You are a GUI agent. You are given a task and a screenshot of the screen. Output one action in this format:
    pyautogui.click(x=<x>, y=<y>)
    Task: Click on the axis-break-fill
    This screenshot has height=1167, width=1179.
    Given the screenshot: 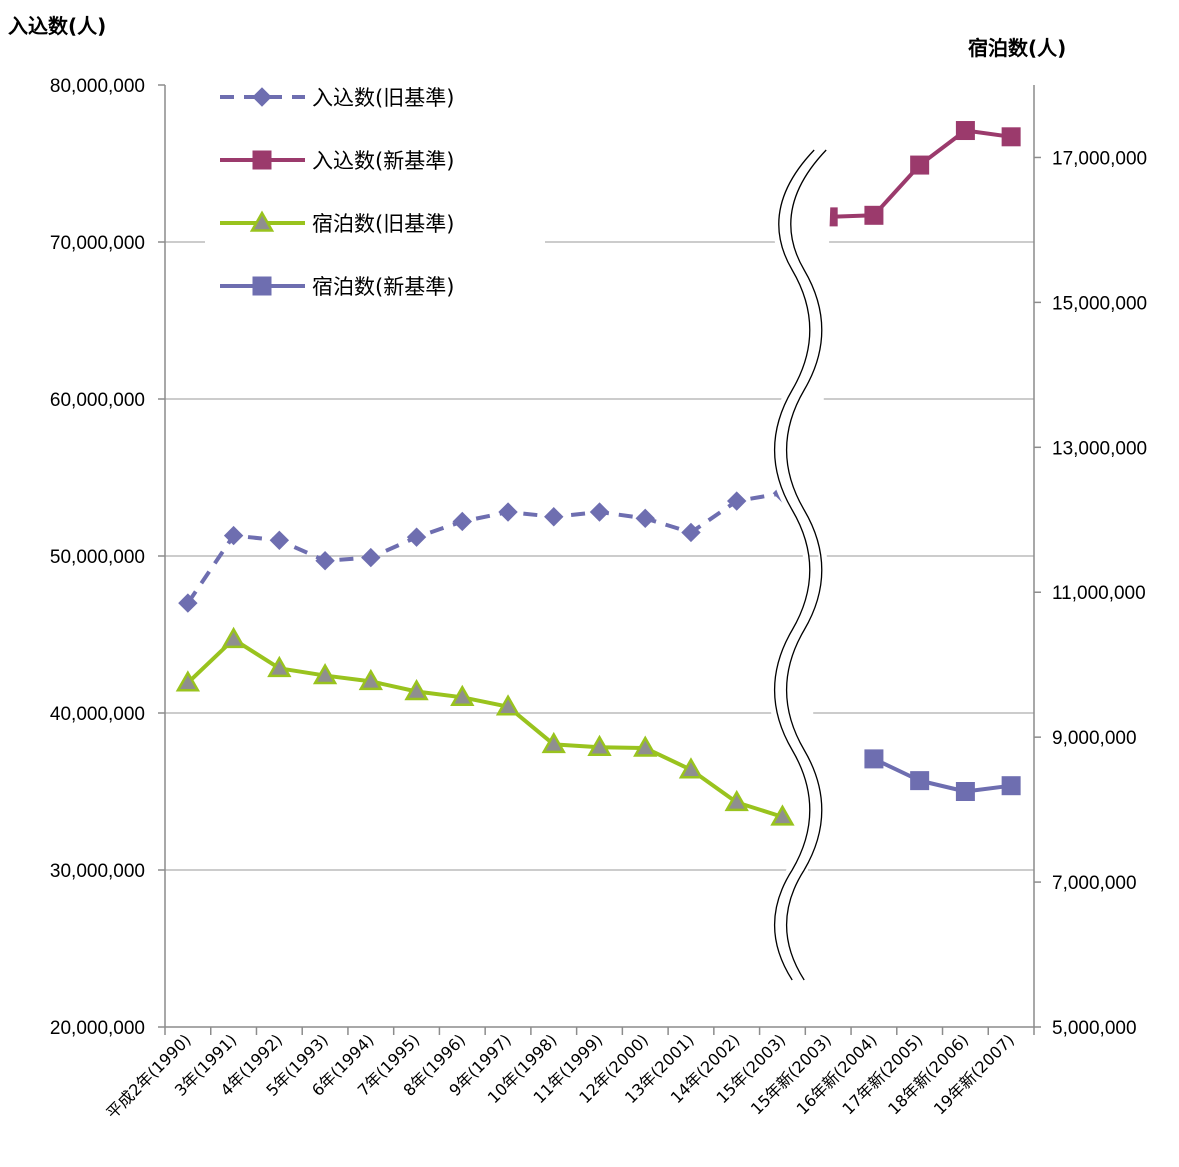 What is the action you would take?
    pyautogui.click(x=800, y=565)
    